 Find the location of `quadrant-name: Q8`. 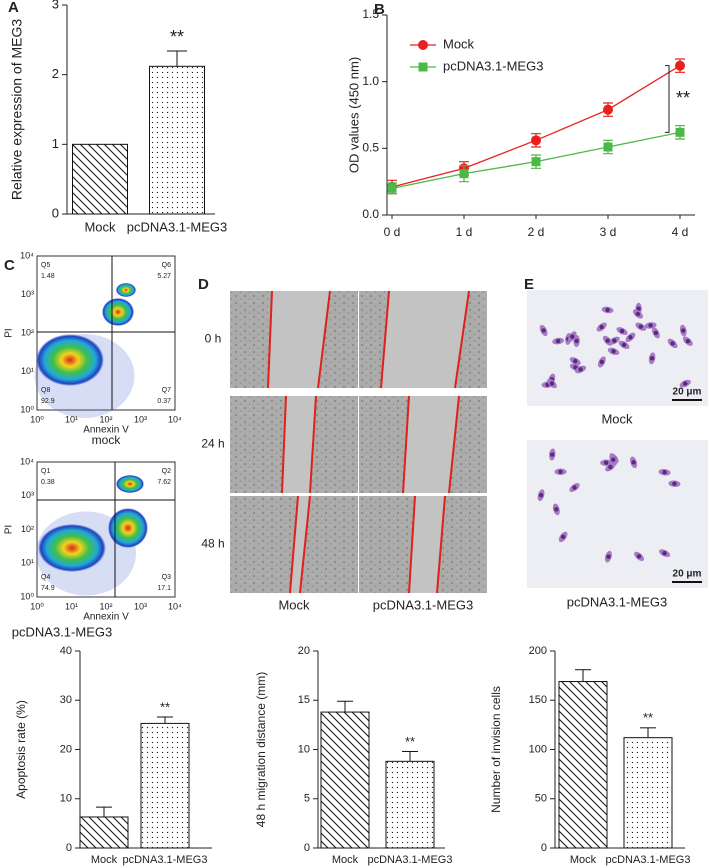

quadrant-name: Q8 is located at coordinates (45, 390).